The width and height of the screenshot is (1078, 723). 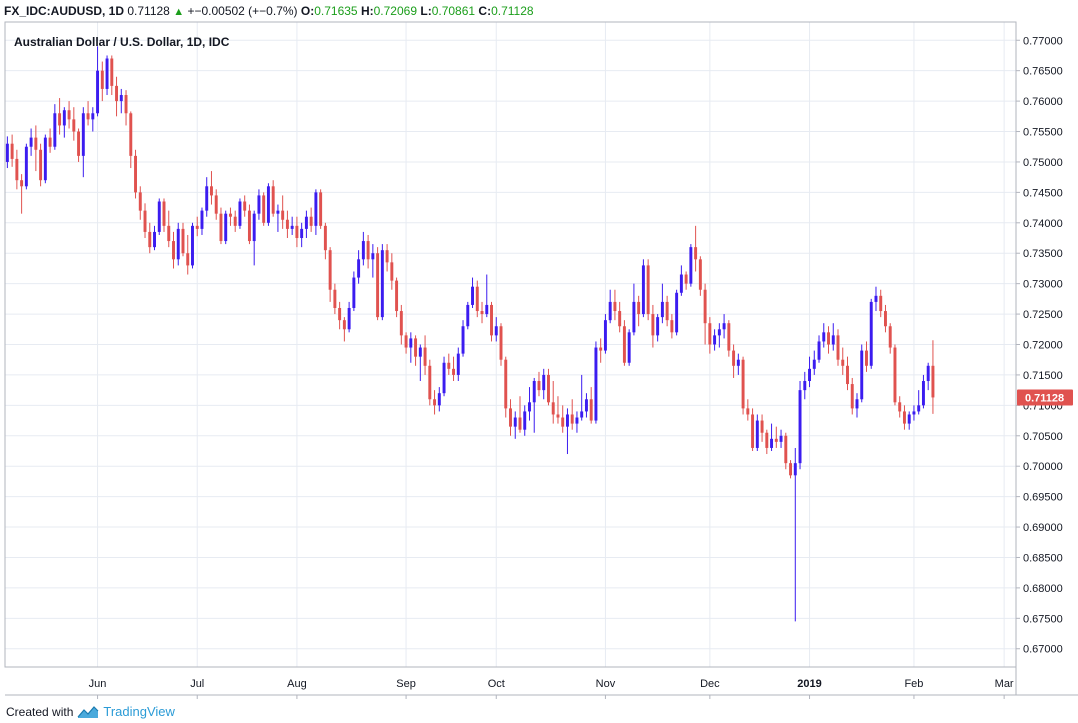 I want to click on tradingview-brand: TradingView, so click(x=139, y=711).